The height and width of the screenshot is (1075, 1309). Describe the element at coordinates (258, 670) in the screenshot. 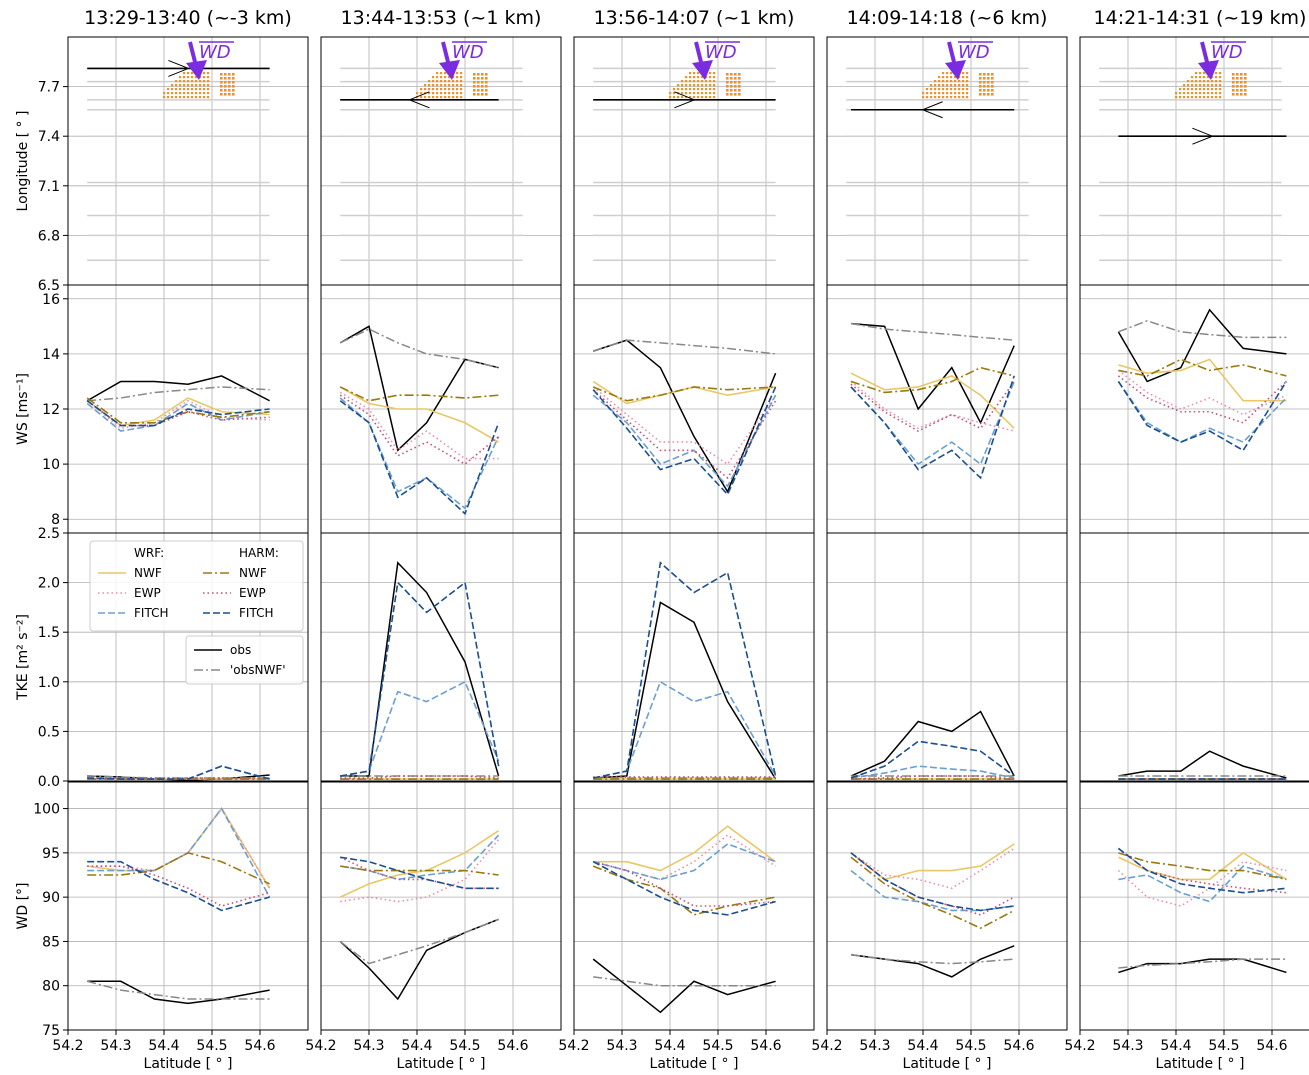

I see `legend-label: 'obsNWF'` at that location.